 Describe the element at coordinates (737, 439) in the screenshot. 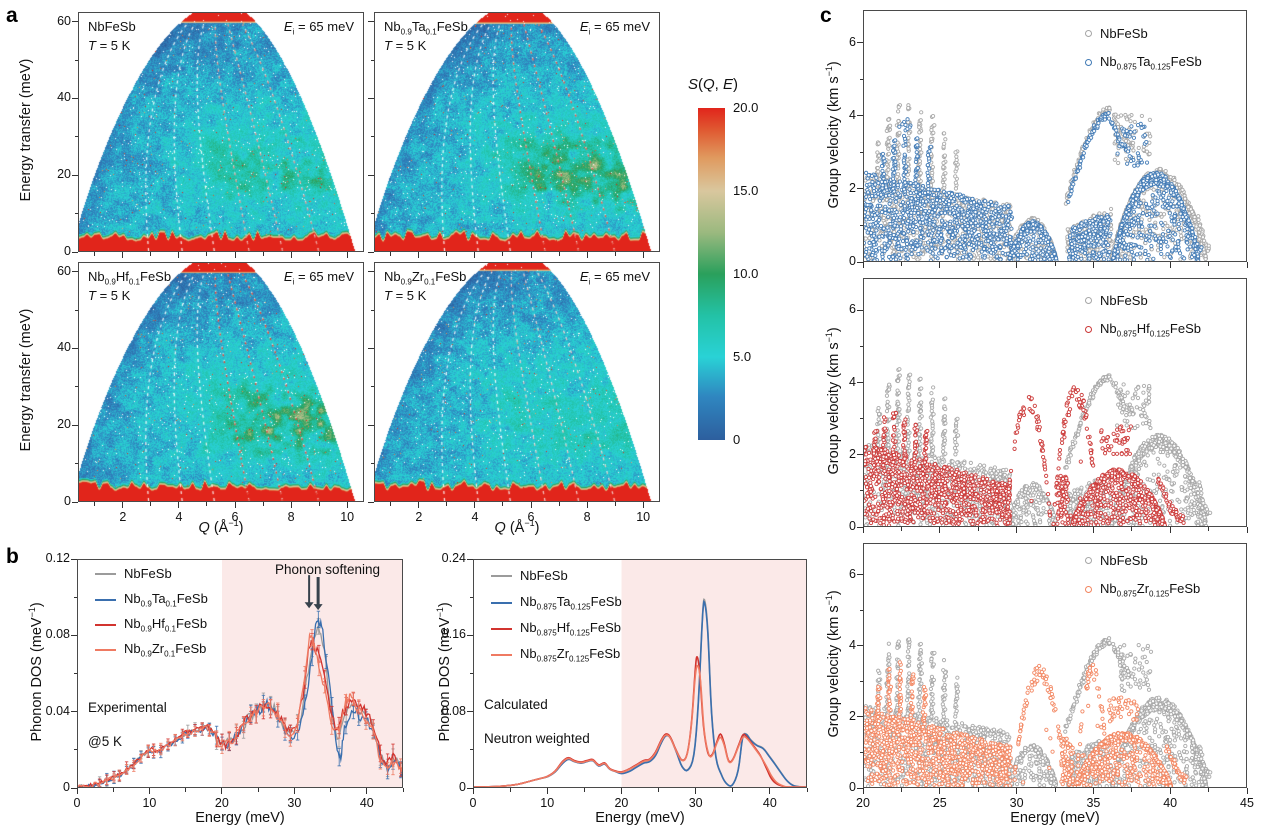

I see `colorbar-tick-label: 0` at that location.